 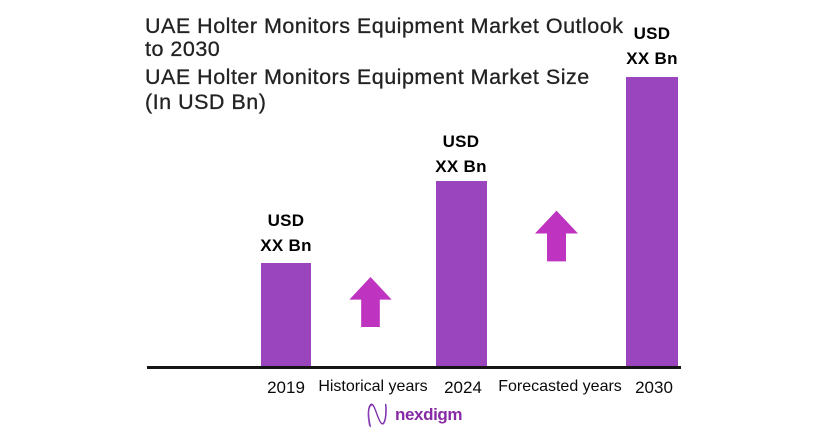 What do you see at coordinates (429, 414) in the screenshot?
I see `nexdigm-logo-text: nexdigm` at bounding box center [429, 414].